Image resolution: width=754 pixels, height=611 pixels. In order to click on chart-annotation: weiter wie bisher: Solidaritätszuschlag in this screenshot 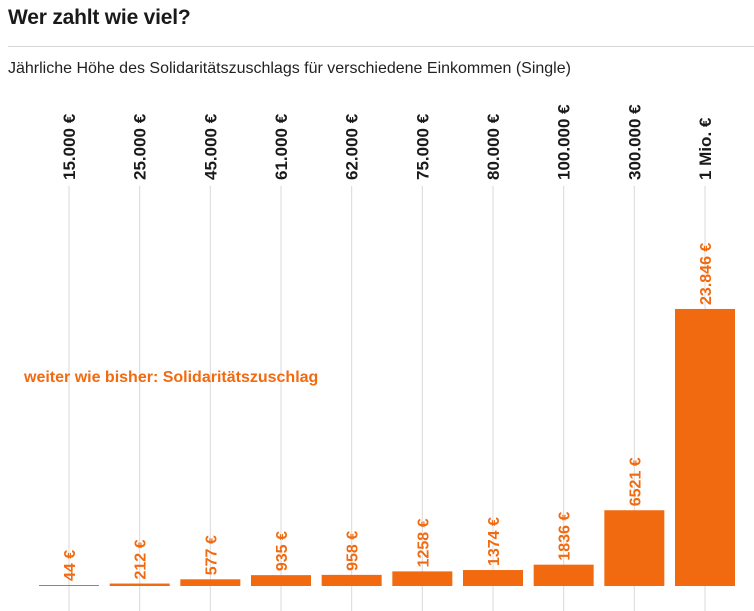, I will do `click(170, 377)`.